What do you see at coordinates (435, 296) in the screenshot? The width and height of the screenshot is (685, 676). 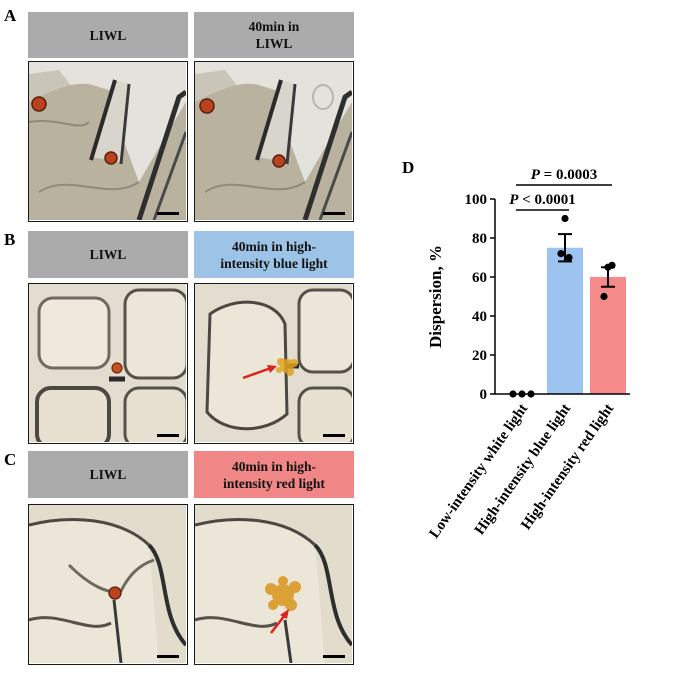 I see `y-axis-label: Dispersion, %` at bounding box center [435, 296].